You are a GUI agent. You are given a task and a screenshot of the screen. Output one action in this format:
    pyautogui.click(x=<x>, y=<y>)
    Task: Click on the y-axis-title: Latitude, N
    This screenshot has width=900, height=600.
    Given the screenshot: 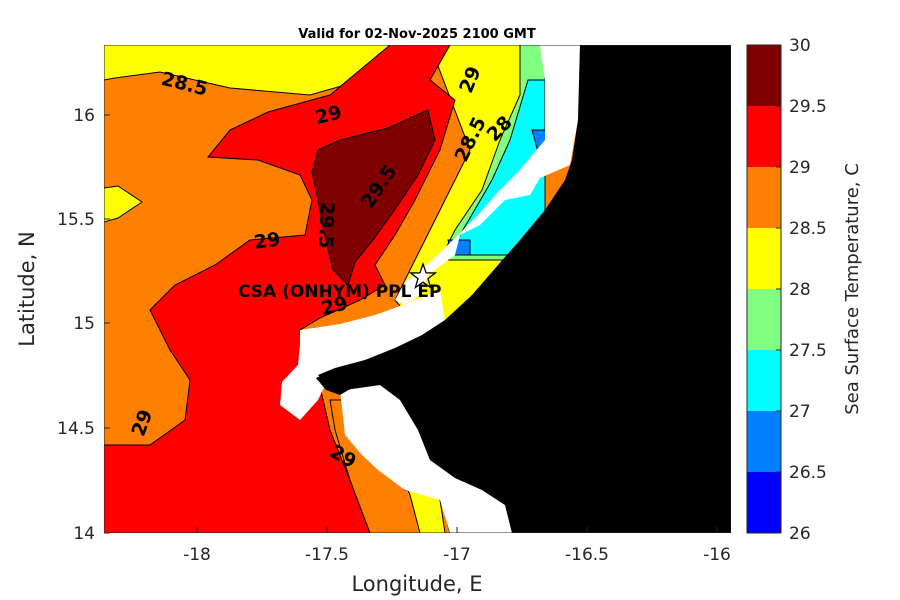 What is the action you would take?
    pyautogui.click(x=27, y=289)
    